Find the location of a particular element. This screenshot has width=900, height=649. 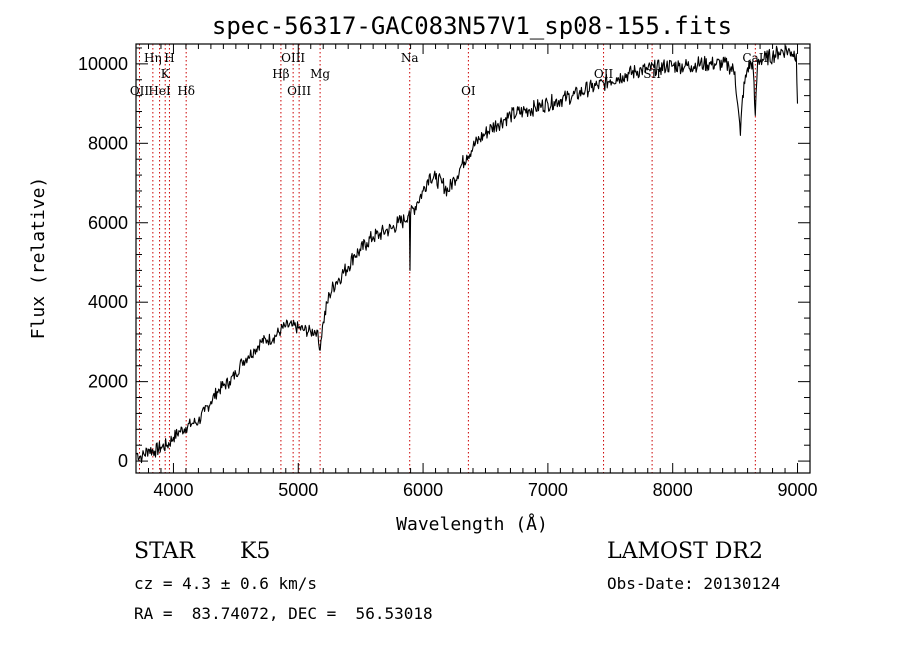

redshift-text: cz = 4.3 ± 0.6 km/s is located at coordinates (226, 583).